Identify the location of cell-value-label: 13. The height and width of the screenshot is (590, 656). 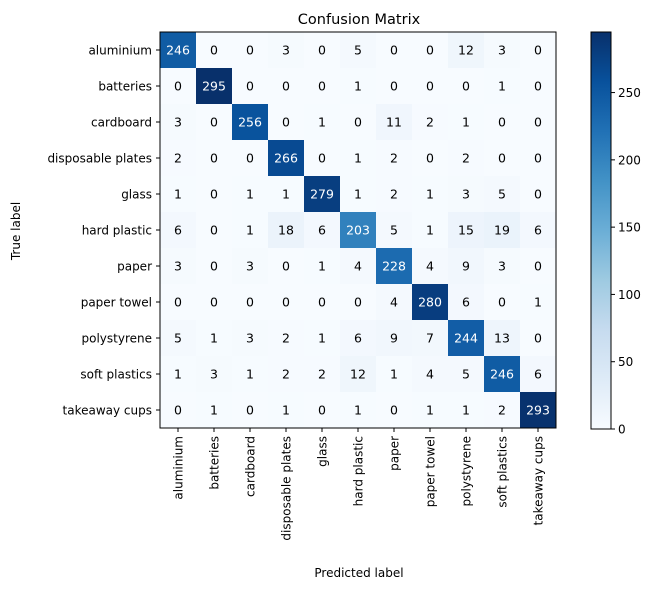
(502, 338).